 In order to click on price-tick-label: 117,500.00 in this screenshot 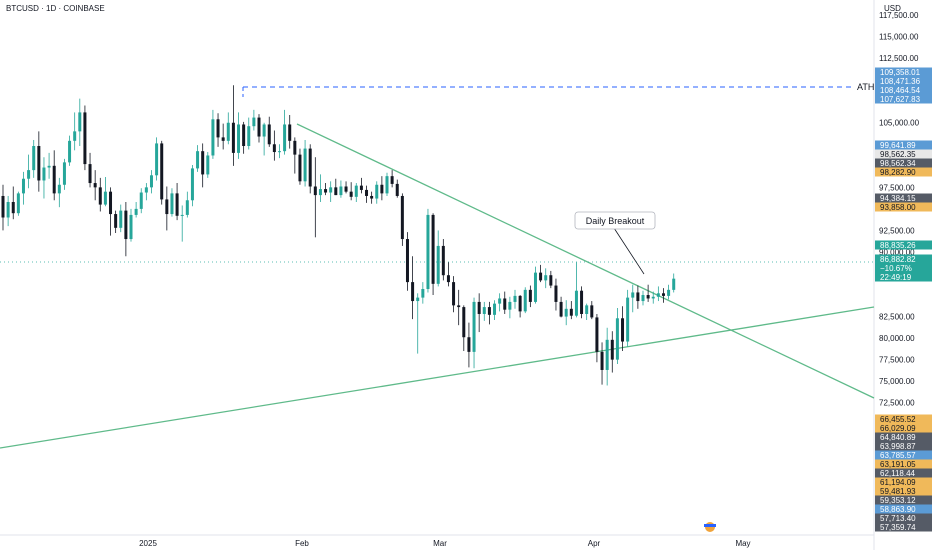, I will do `click(899, 15)`.